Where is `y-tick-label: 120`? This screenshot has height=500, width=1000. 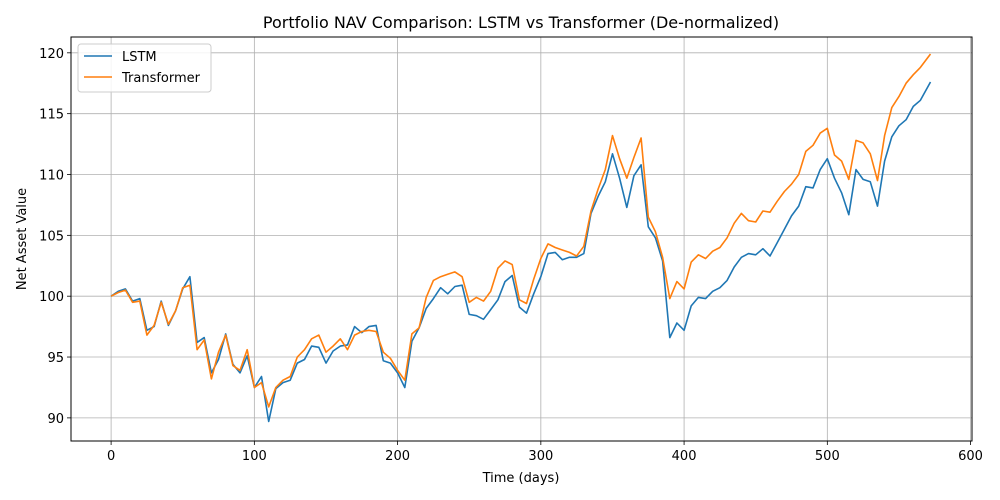
y-tick-label: 120 is located at coordinates (51, 54).